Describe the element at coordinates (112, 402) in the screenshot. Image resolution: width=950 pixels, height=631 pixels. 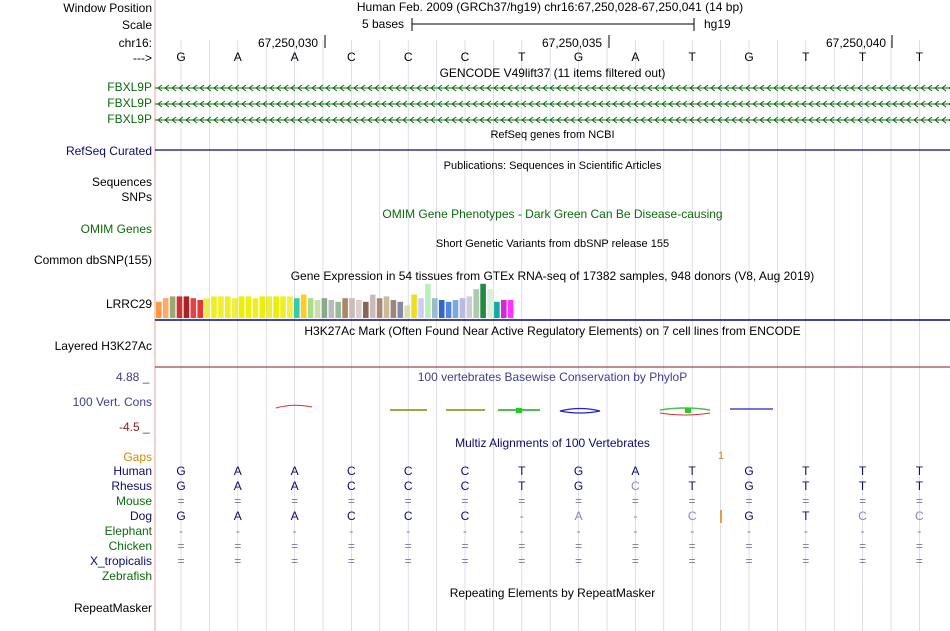
I see `cons-label: 100 Vert. Cons` at that location.